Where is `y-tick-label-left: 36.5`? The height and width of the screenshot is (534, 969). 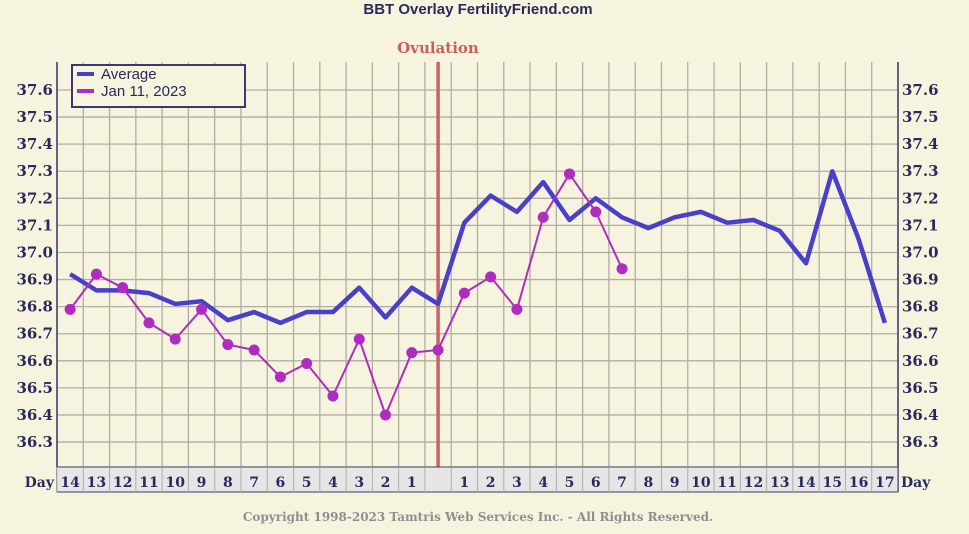
y-tick-label-left: 36.5 is located at coordinates (34, 388).